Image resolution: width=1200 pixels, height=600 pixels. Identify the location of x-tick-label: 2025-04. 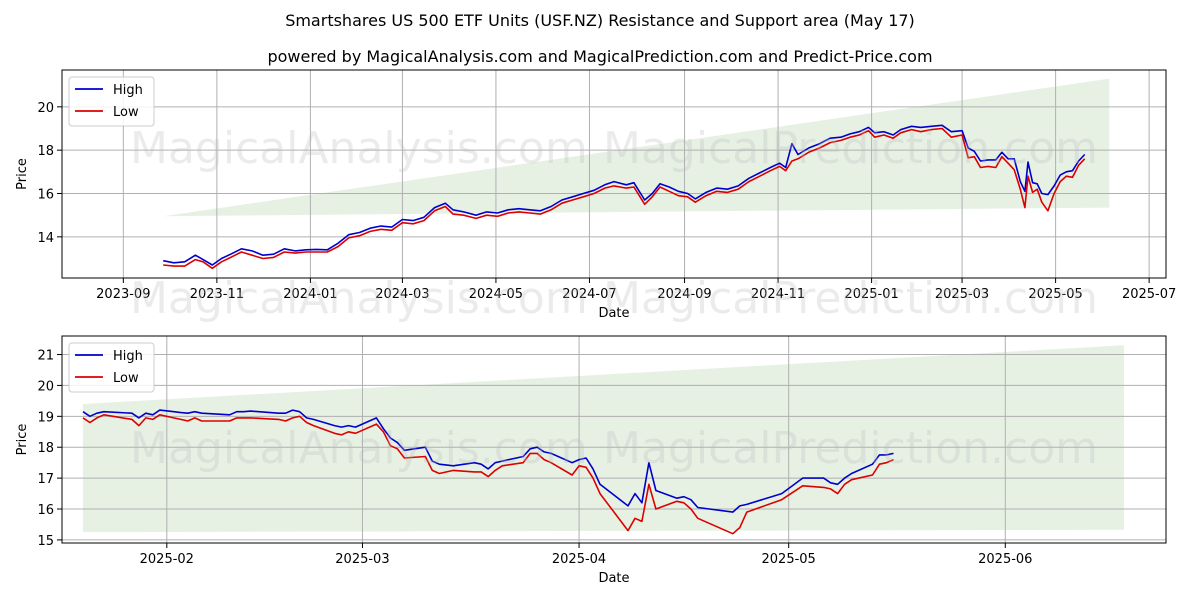
(579, 559).